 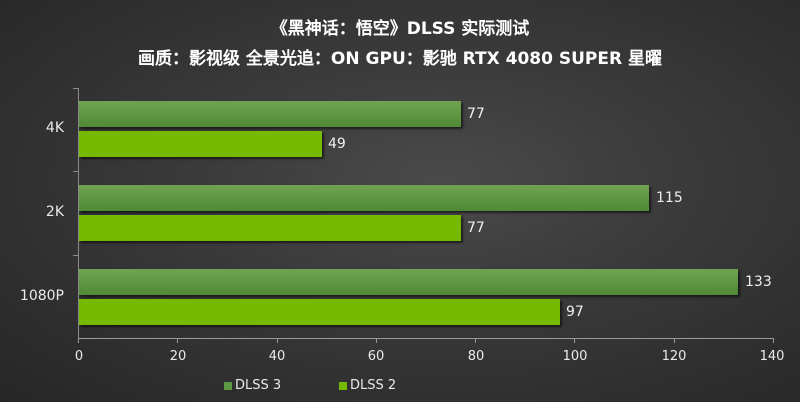 What do you see at coordinates (54, 128) in the screenshot?
I see `category-label-4k: 4K` at bounding box center [54, 128].